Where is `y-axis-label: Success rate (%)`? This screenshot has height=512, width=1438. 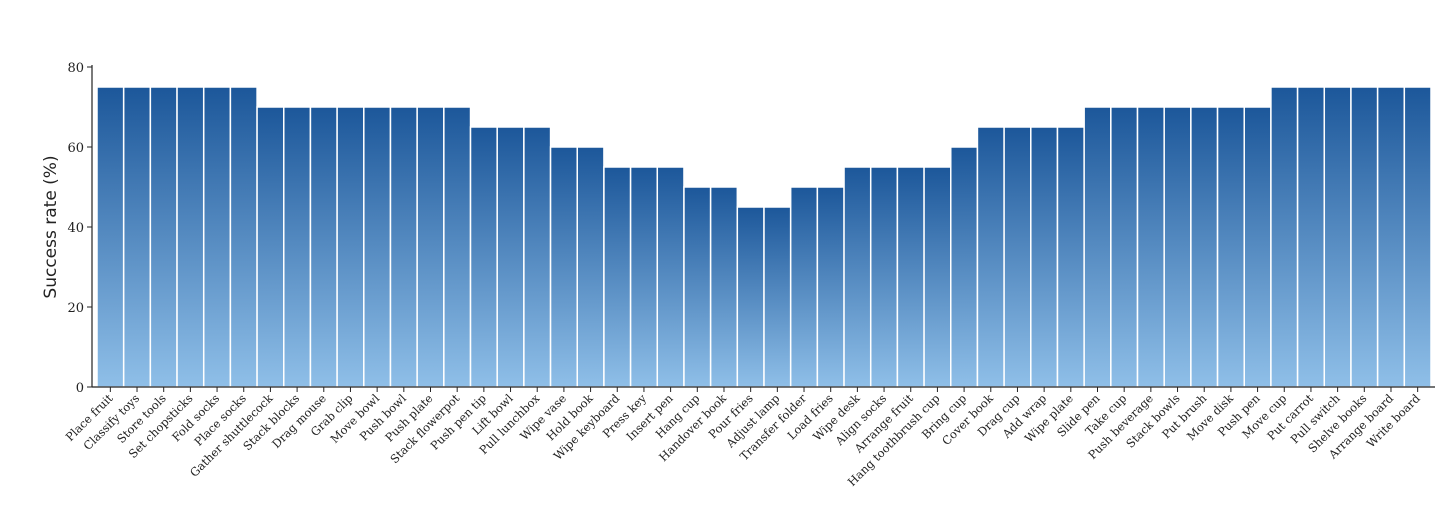 y-axis-label: Success rate (%) is located at coordinates (51, 226).